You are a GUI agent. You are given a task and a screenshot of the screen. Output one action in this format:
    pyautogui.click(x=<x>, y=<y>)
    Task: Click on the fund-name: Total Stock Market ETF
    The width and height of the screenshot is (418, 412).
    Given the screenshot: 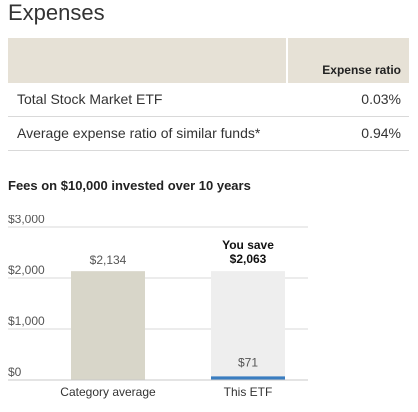 What is the action you would take?
    pyautogui.click(x=90, y=99)
    